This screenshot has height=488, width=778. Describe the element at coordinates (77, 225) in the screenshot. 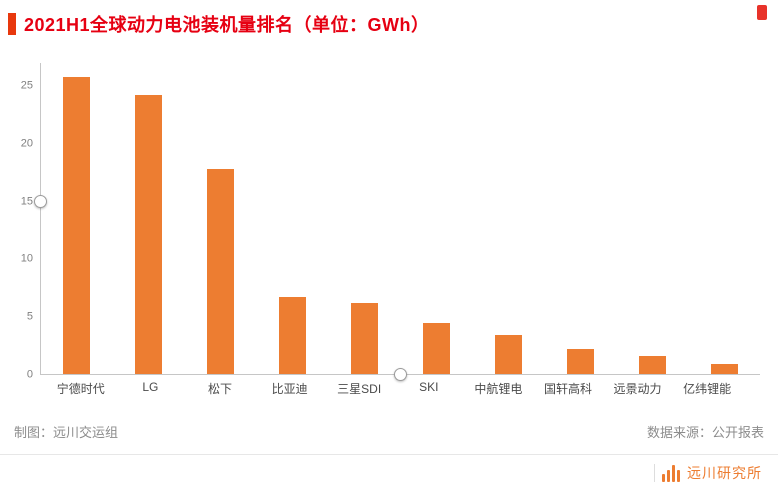

I see `bar-宁德时代` at that location.